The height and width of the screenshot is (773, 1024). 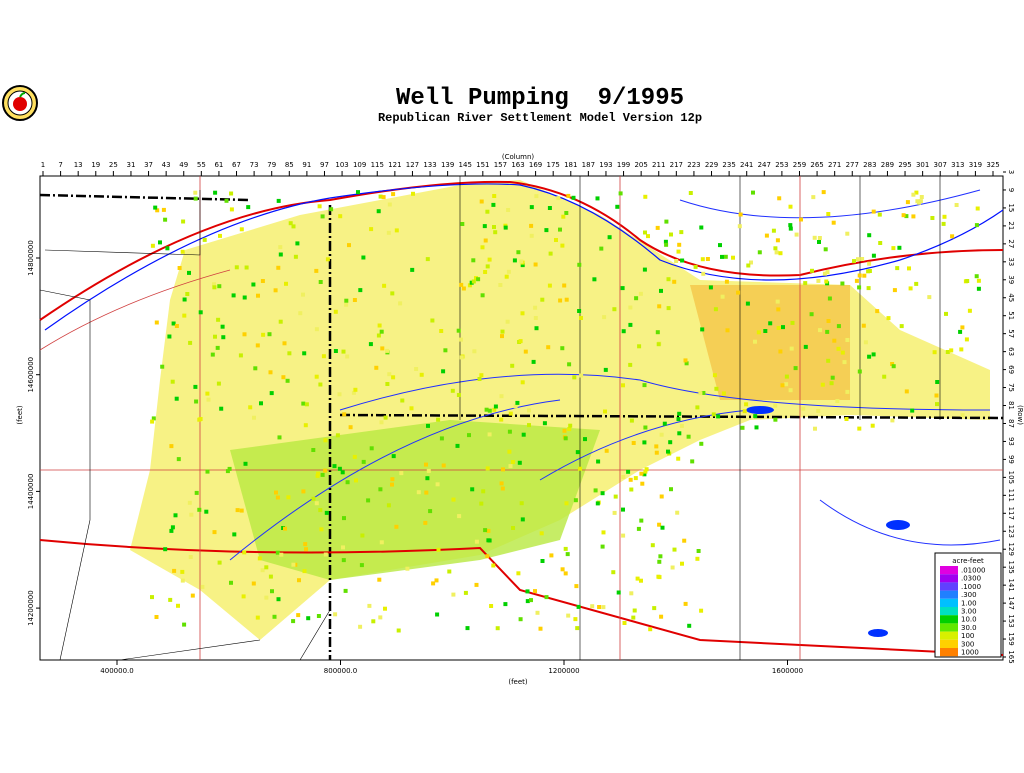 What do you see at coordinates (949, 570) in the screenshot?
I see `legend-swatch` at bounding box center [949, 570].